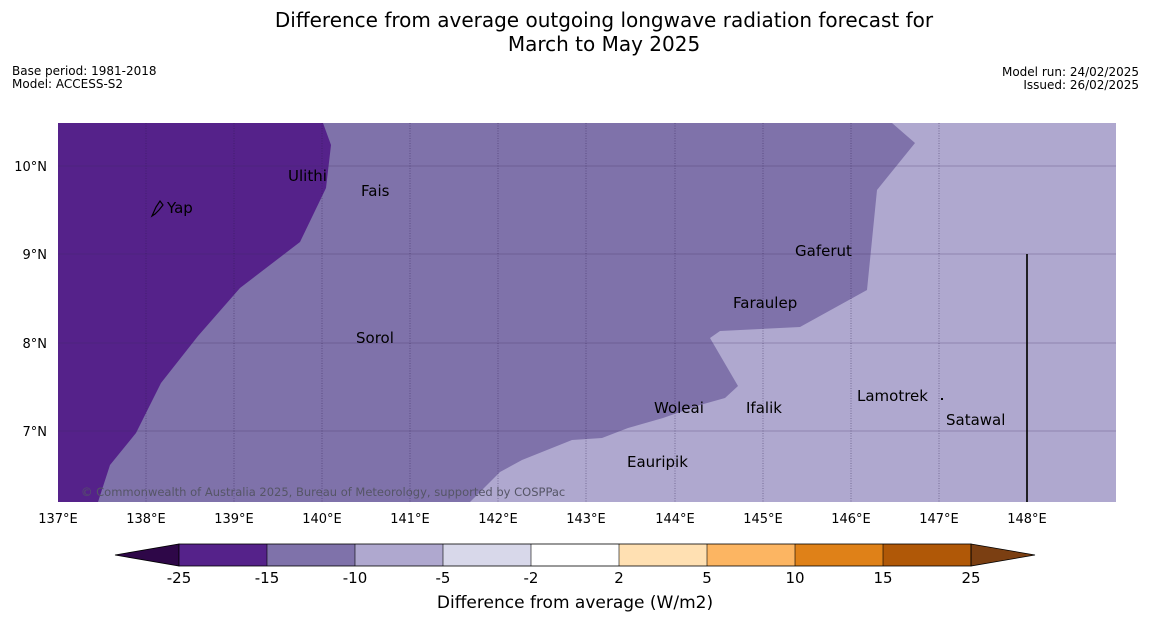 This screenshot has width=1150, height=644. I want to click on place-label-sorol: Sorol, so click(375, 338).